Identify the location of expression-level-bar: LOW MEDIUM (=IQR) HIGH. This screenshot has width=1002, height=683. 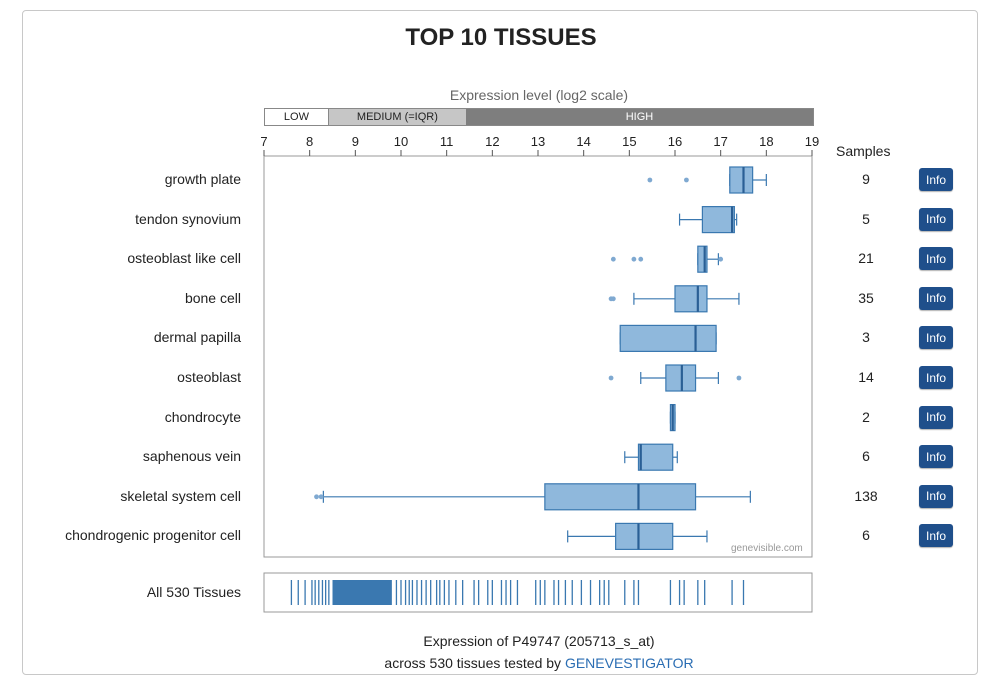
(539, 117).